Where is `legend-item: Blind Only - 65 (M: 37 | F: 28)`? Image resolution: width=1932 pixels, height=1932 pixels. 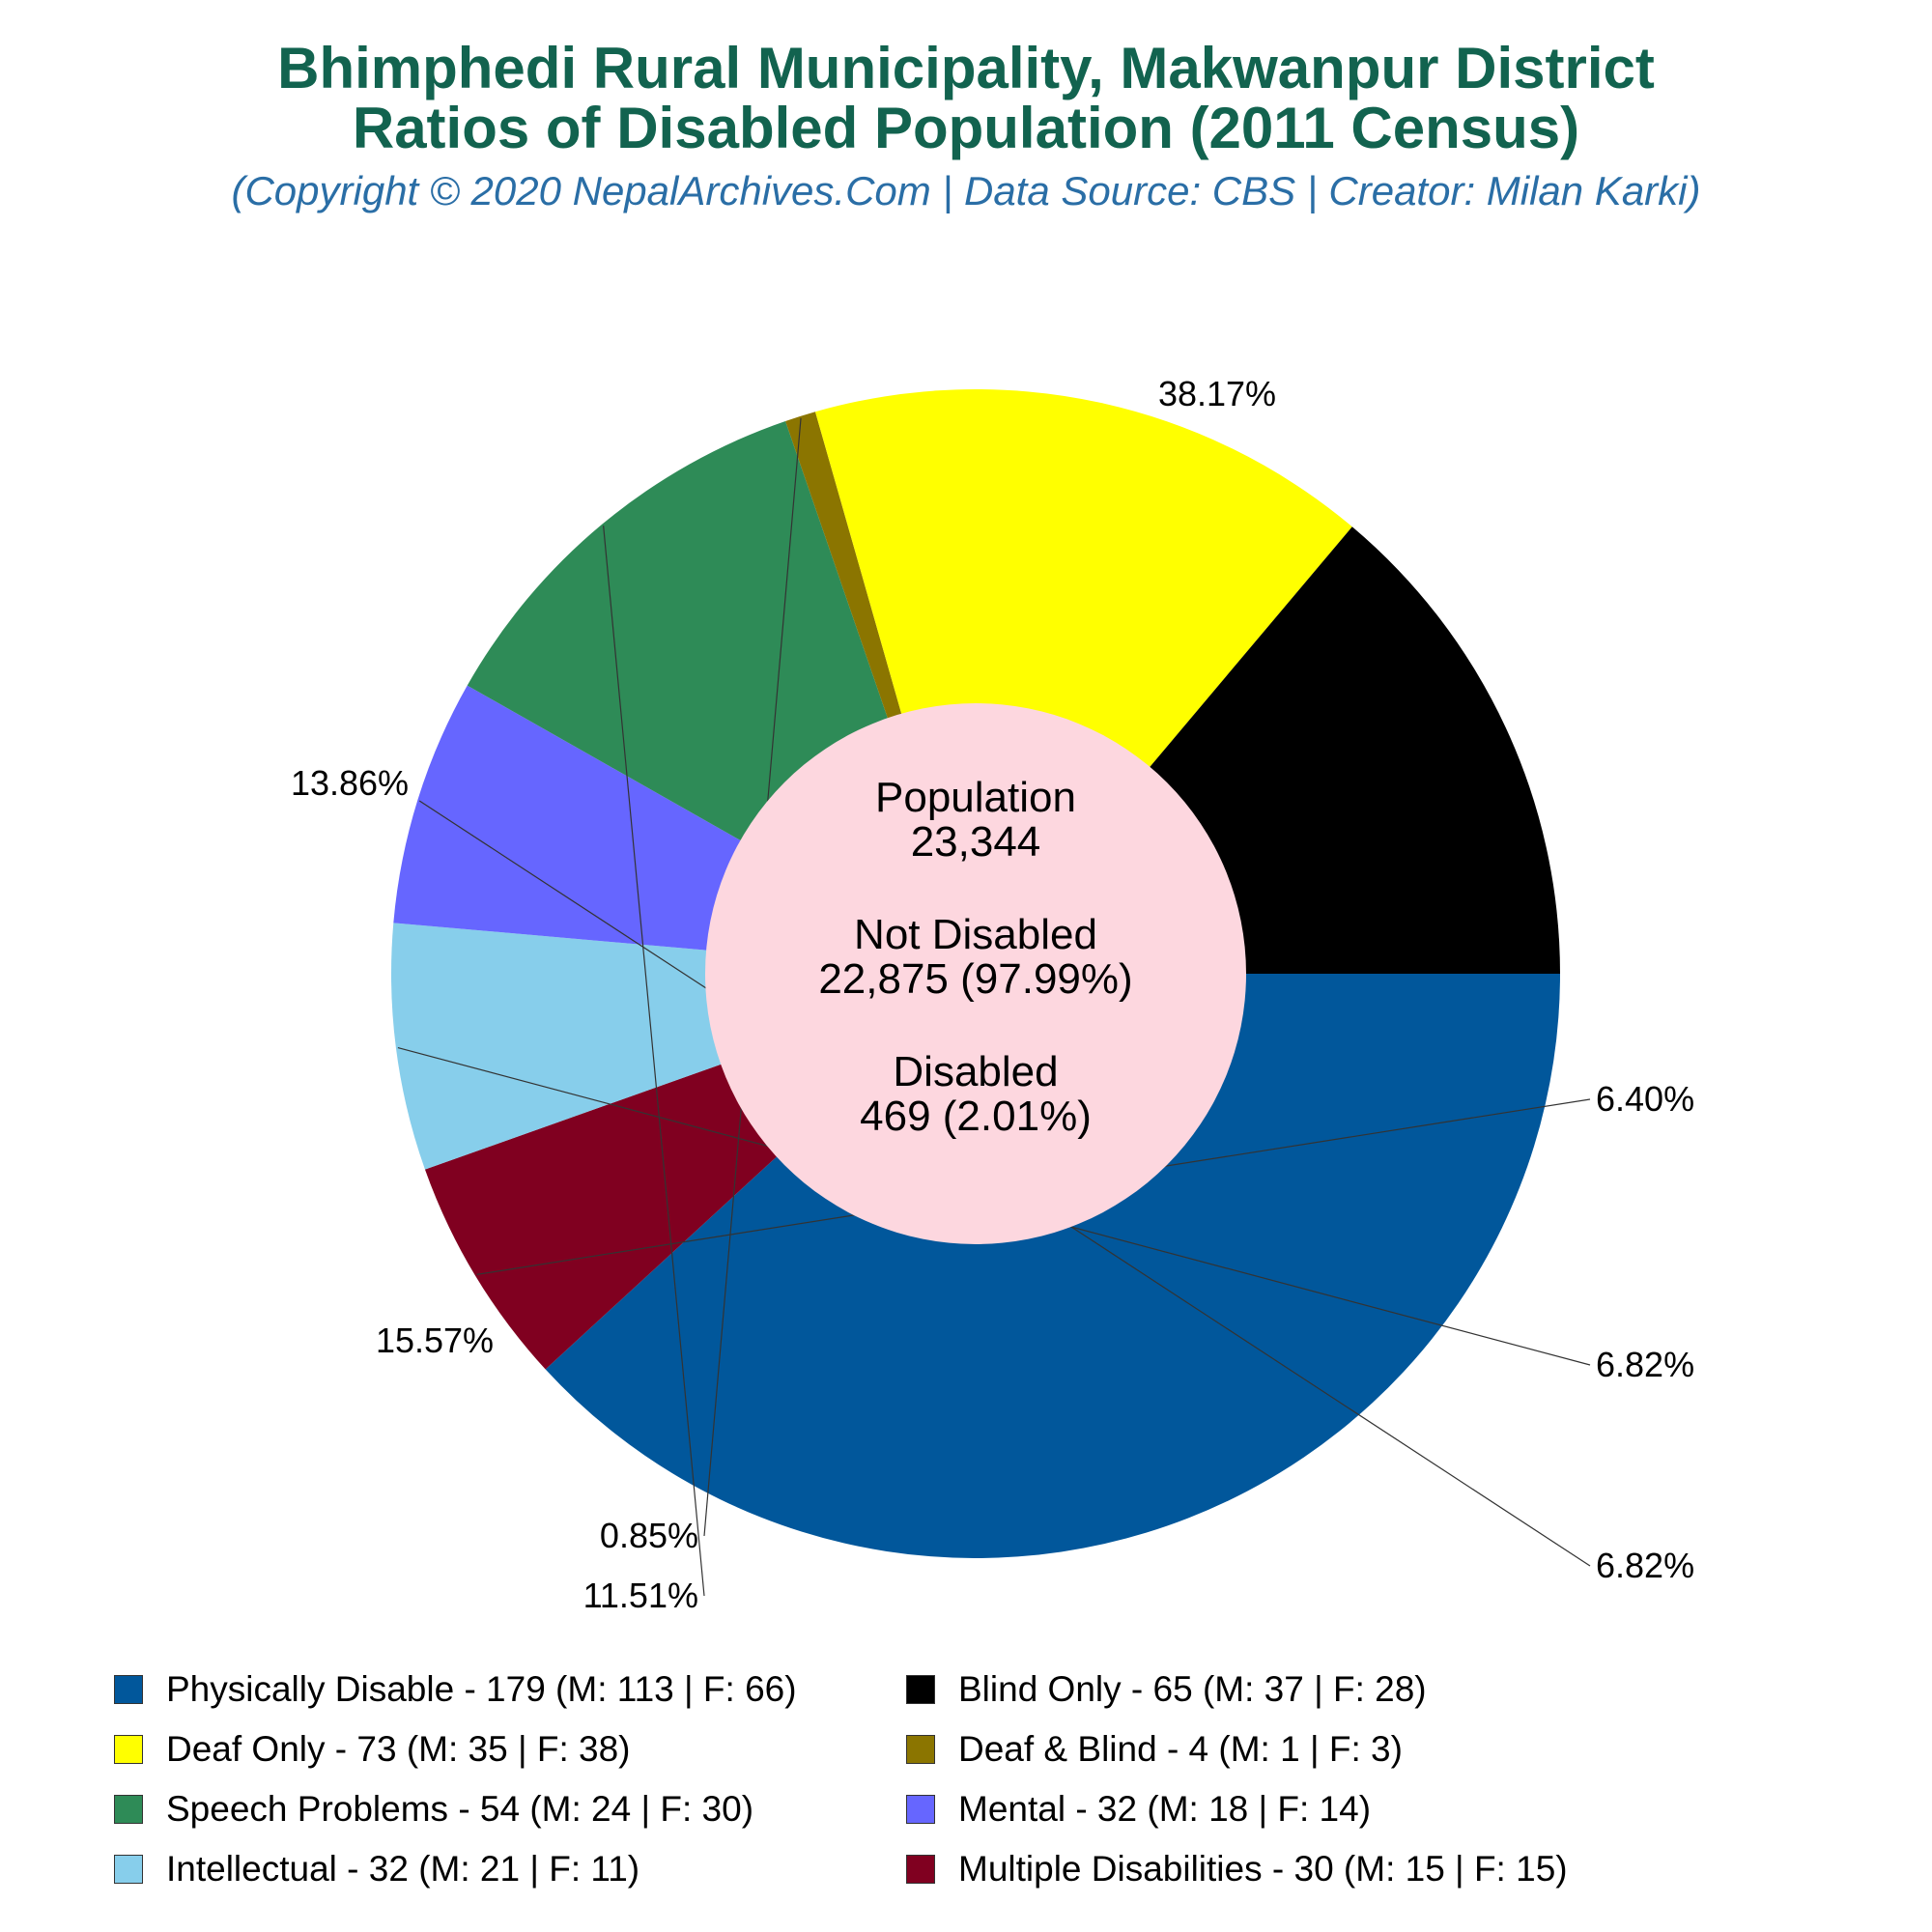 legend-item: Blind Only - 65 (M: 37 | F: 28) is located at coordinates (1166, 1689).